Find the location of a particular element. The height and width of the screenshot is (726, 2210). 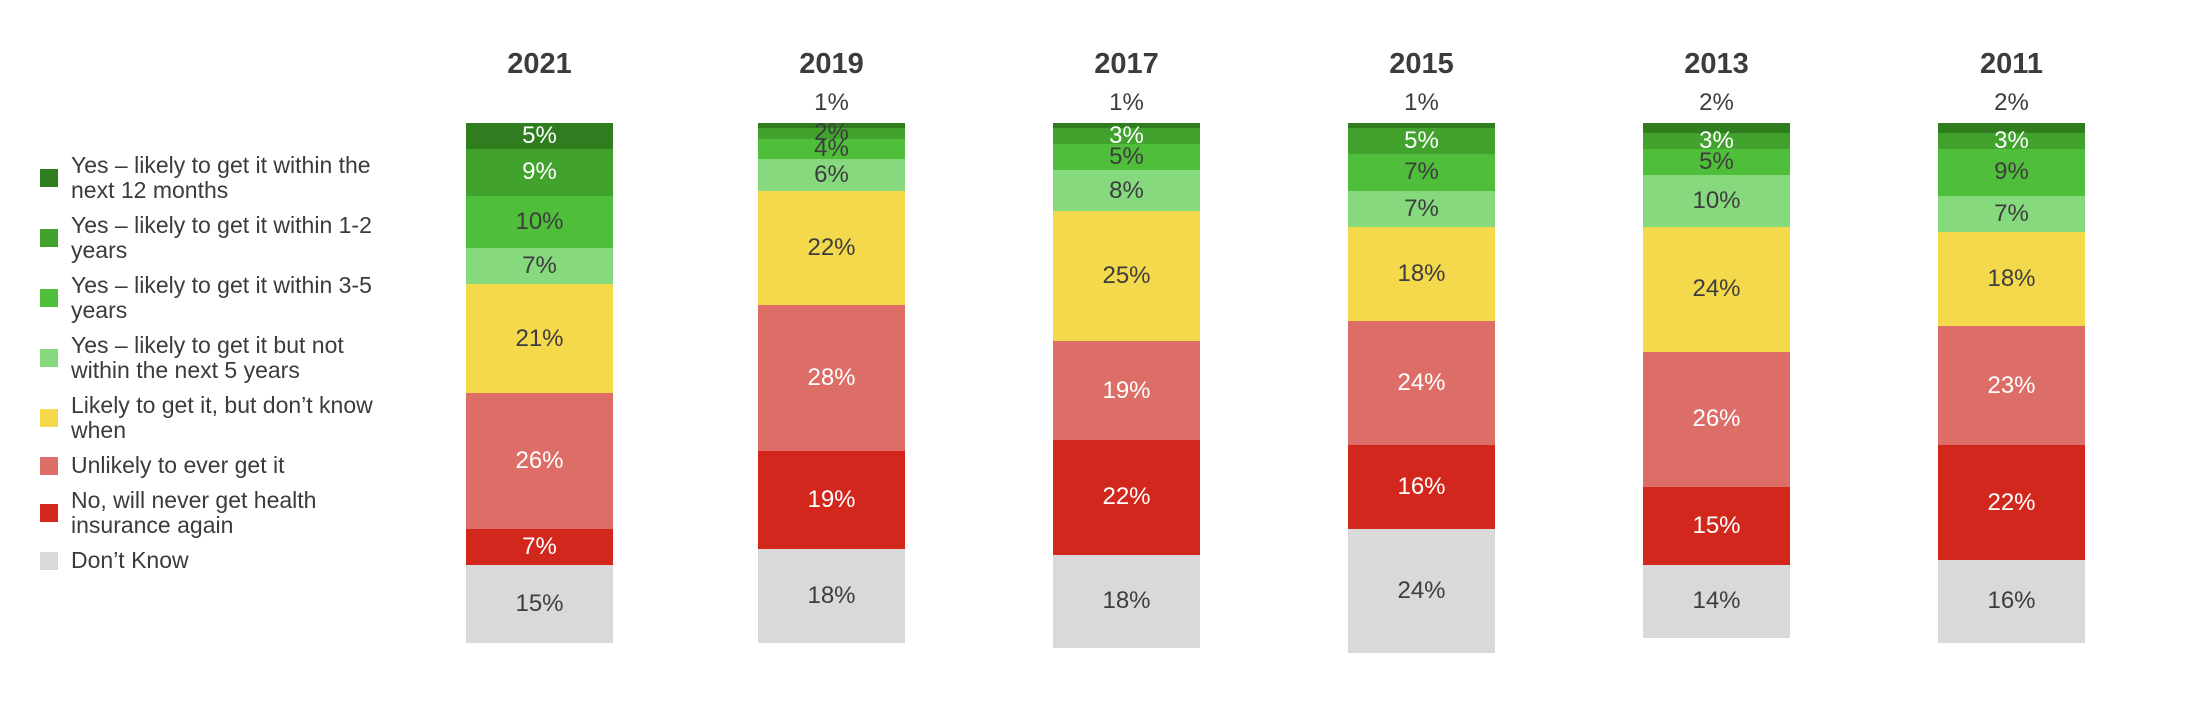

legend-item-label: Yes – likely to get it within 3-5 years is located at coordinates (221, 297).